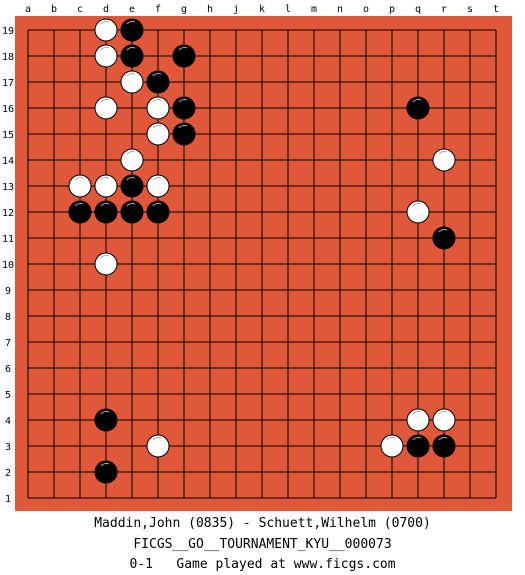  Describe the element at coordinates (8, 161) in the screenshot. I see `row-label: 14` at that location.